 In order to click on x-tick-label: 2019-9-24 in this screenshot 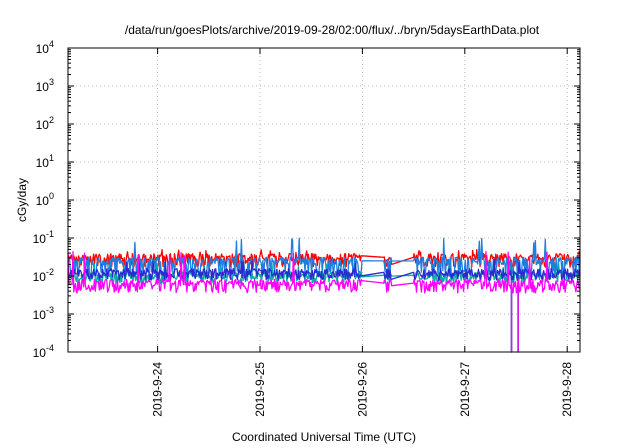, I will do `click(158, 389)`.